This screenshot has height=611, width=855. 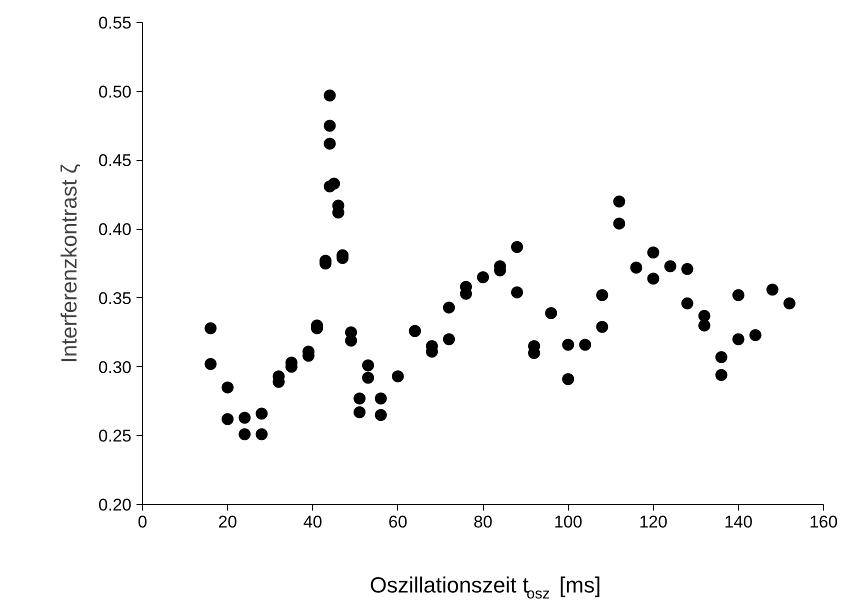 I want to click on x-tick-label: 120, so click(x=653, y=522).